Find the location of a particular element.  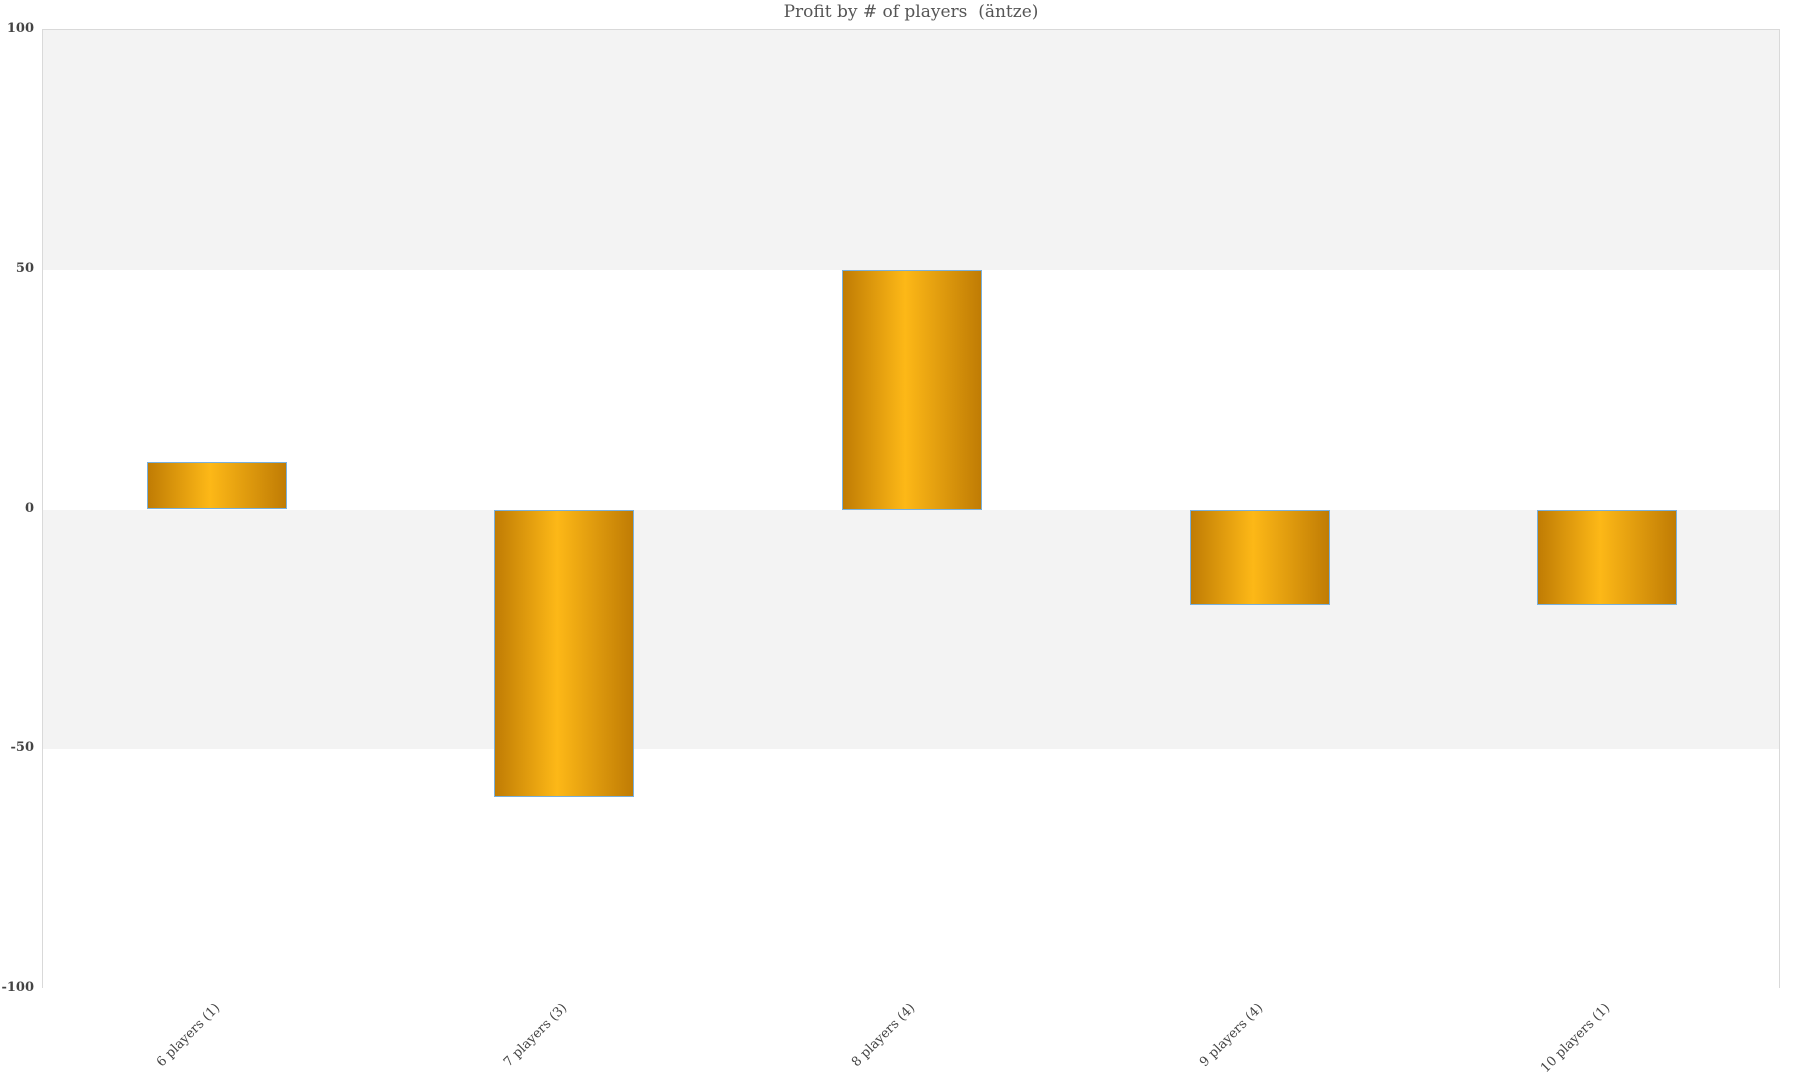

bar-9-players-4- is located at coordinates (1259, 557).